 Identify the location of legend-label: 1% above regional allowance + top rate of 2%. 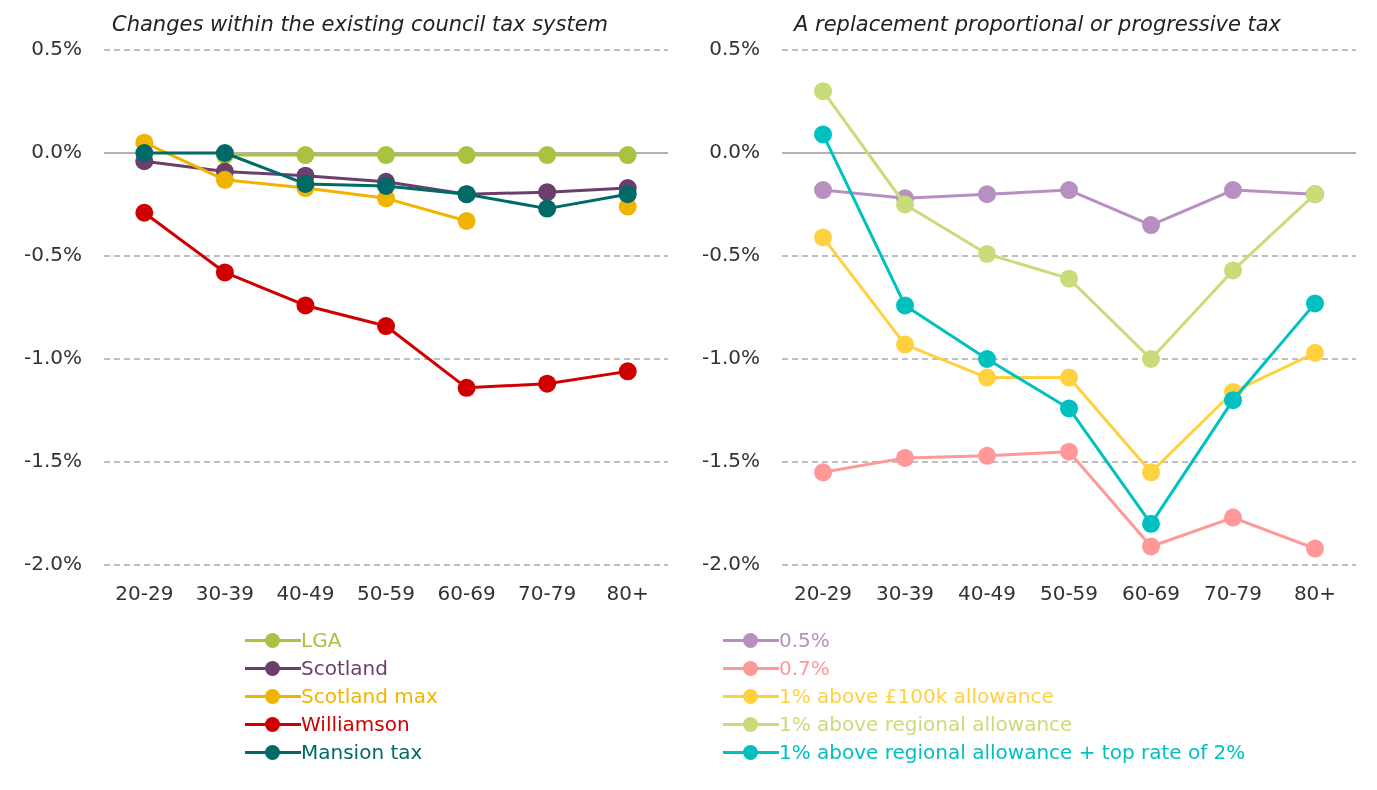
(1012, 752).